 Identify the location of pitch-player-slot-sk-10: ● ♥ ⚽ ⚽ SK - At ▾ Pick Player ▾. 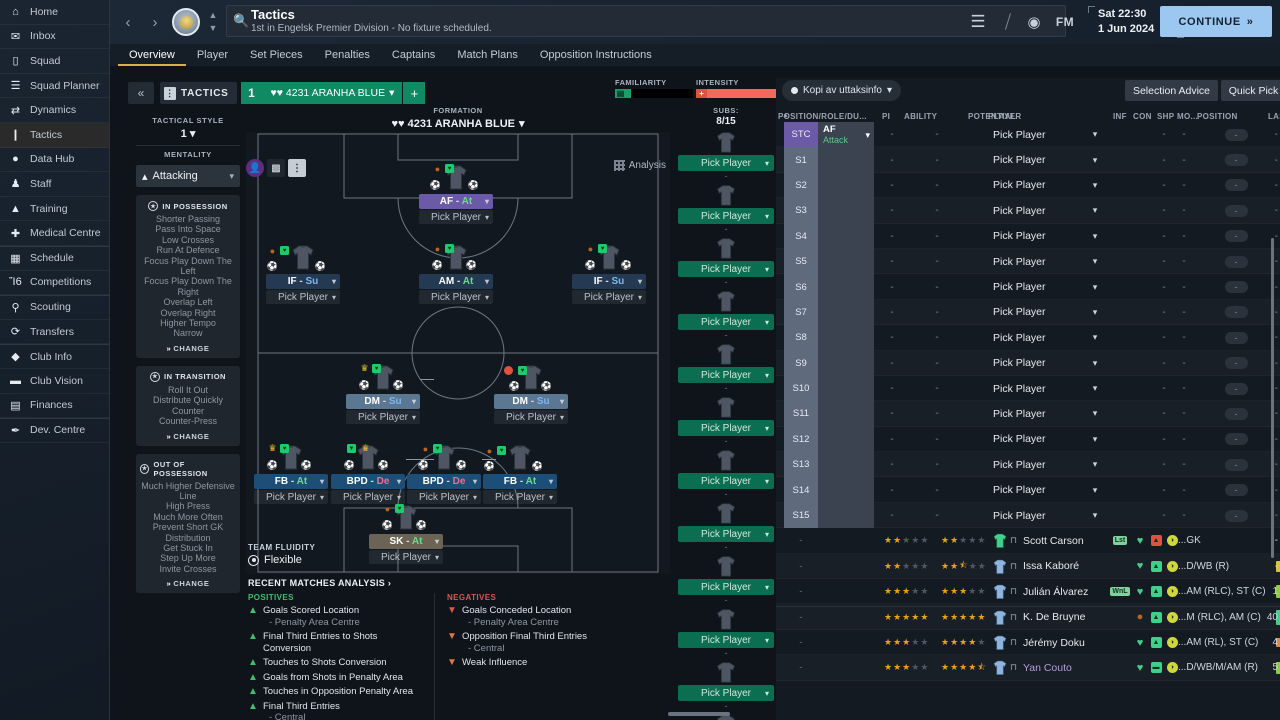
(406, 534).